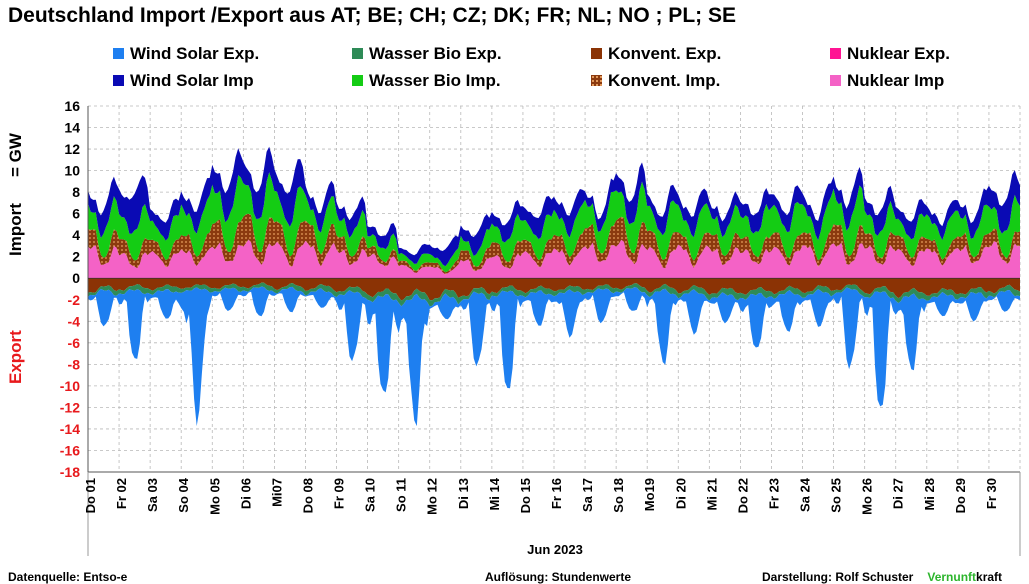  What do you see at coordinates (494, 493) in the screenshot?
I see `x-tick-label: Mi 14` at bounding box center [494, 493].